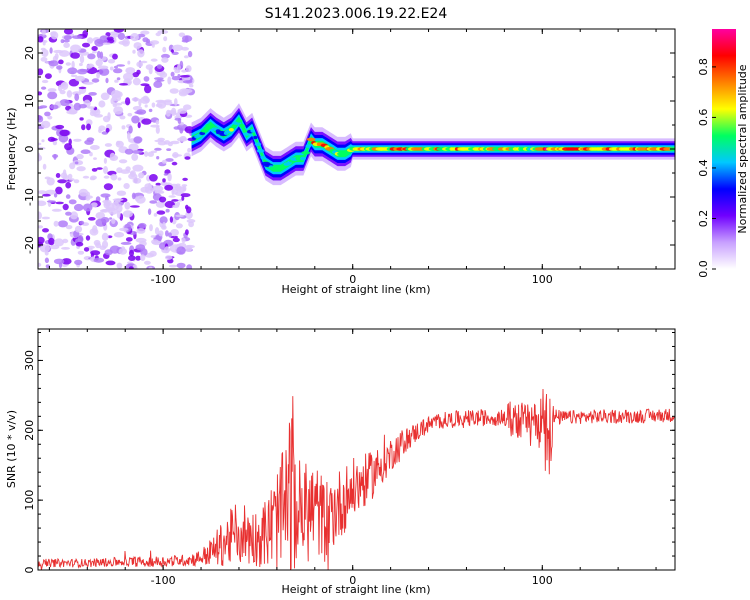  What do you see at coordinates (355, 289) in the screenshot?
I see `spectrogram-x-axis-label: Height of straight line (km)` at bounding box center [355, 289].